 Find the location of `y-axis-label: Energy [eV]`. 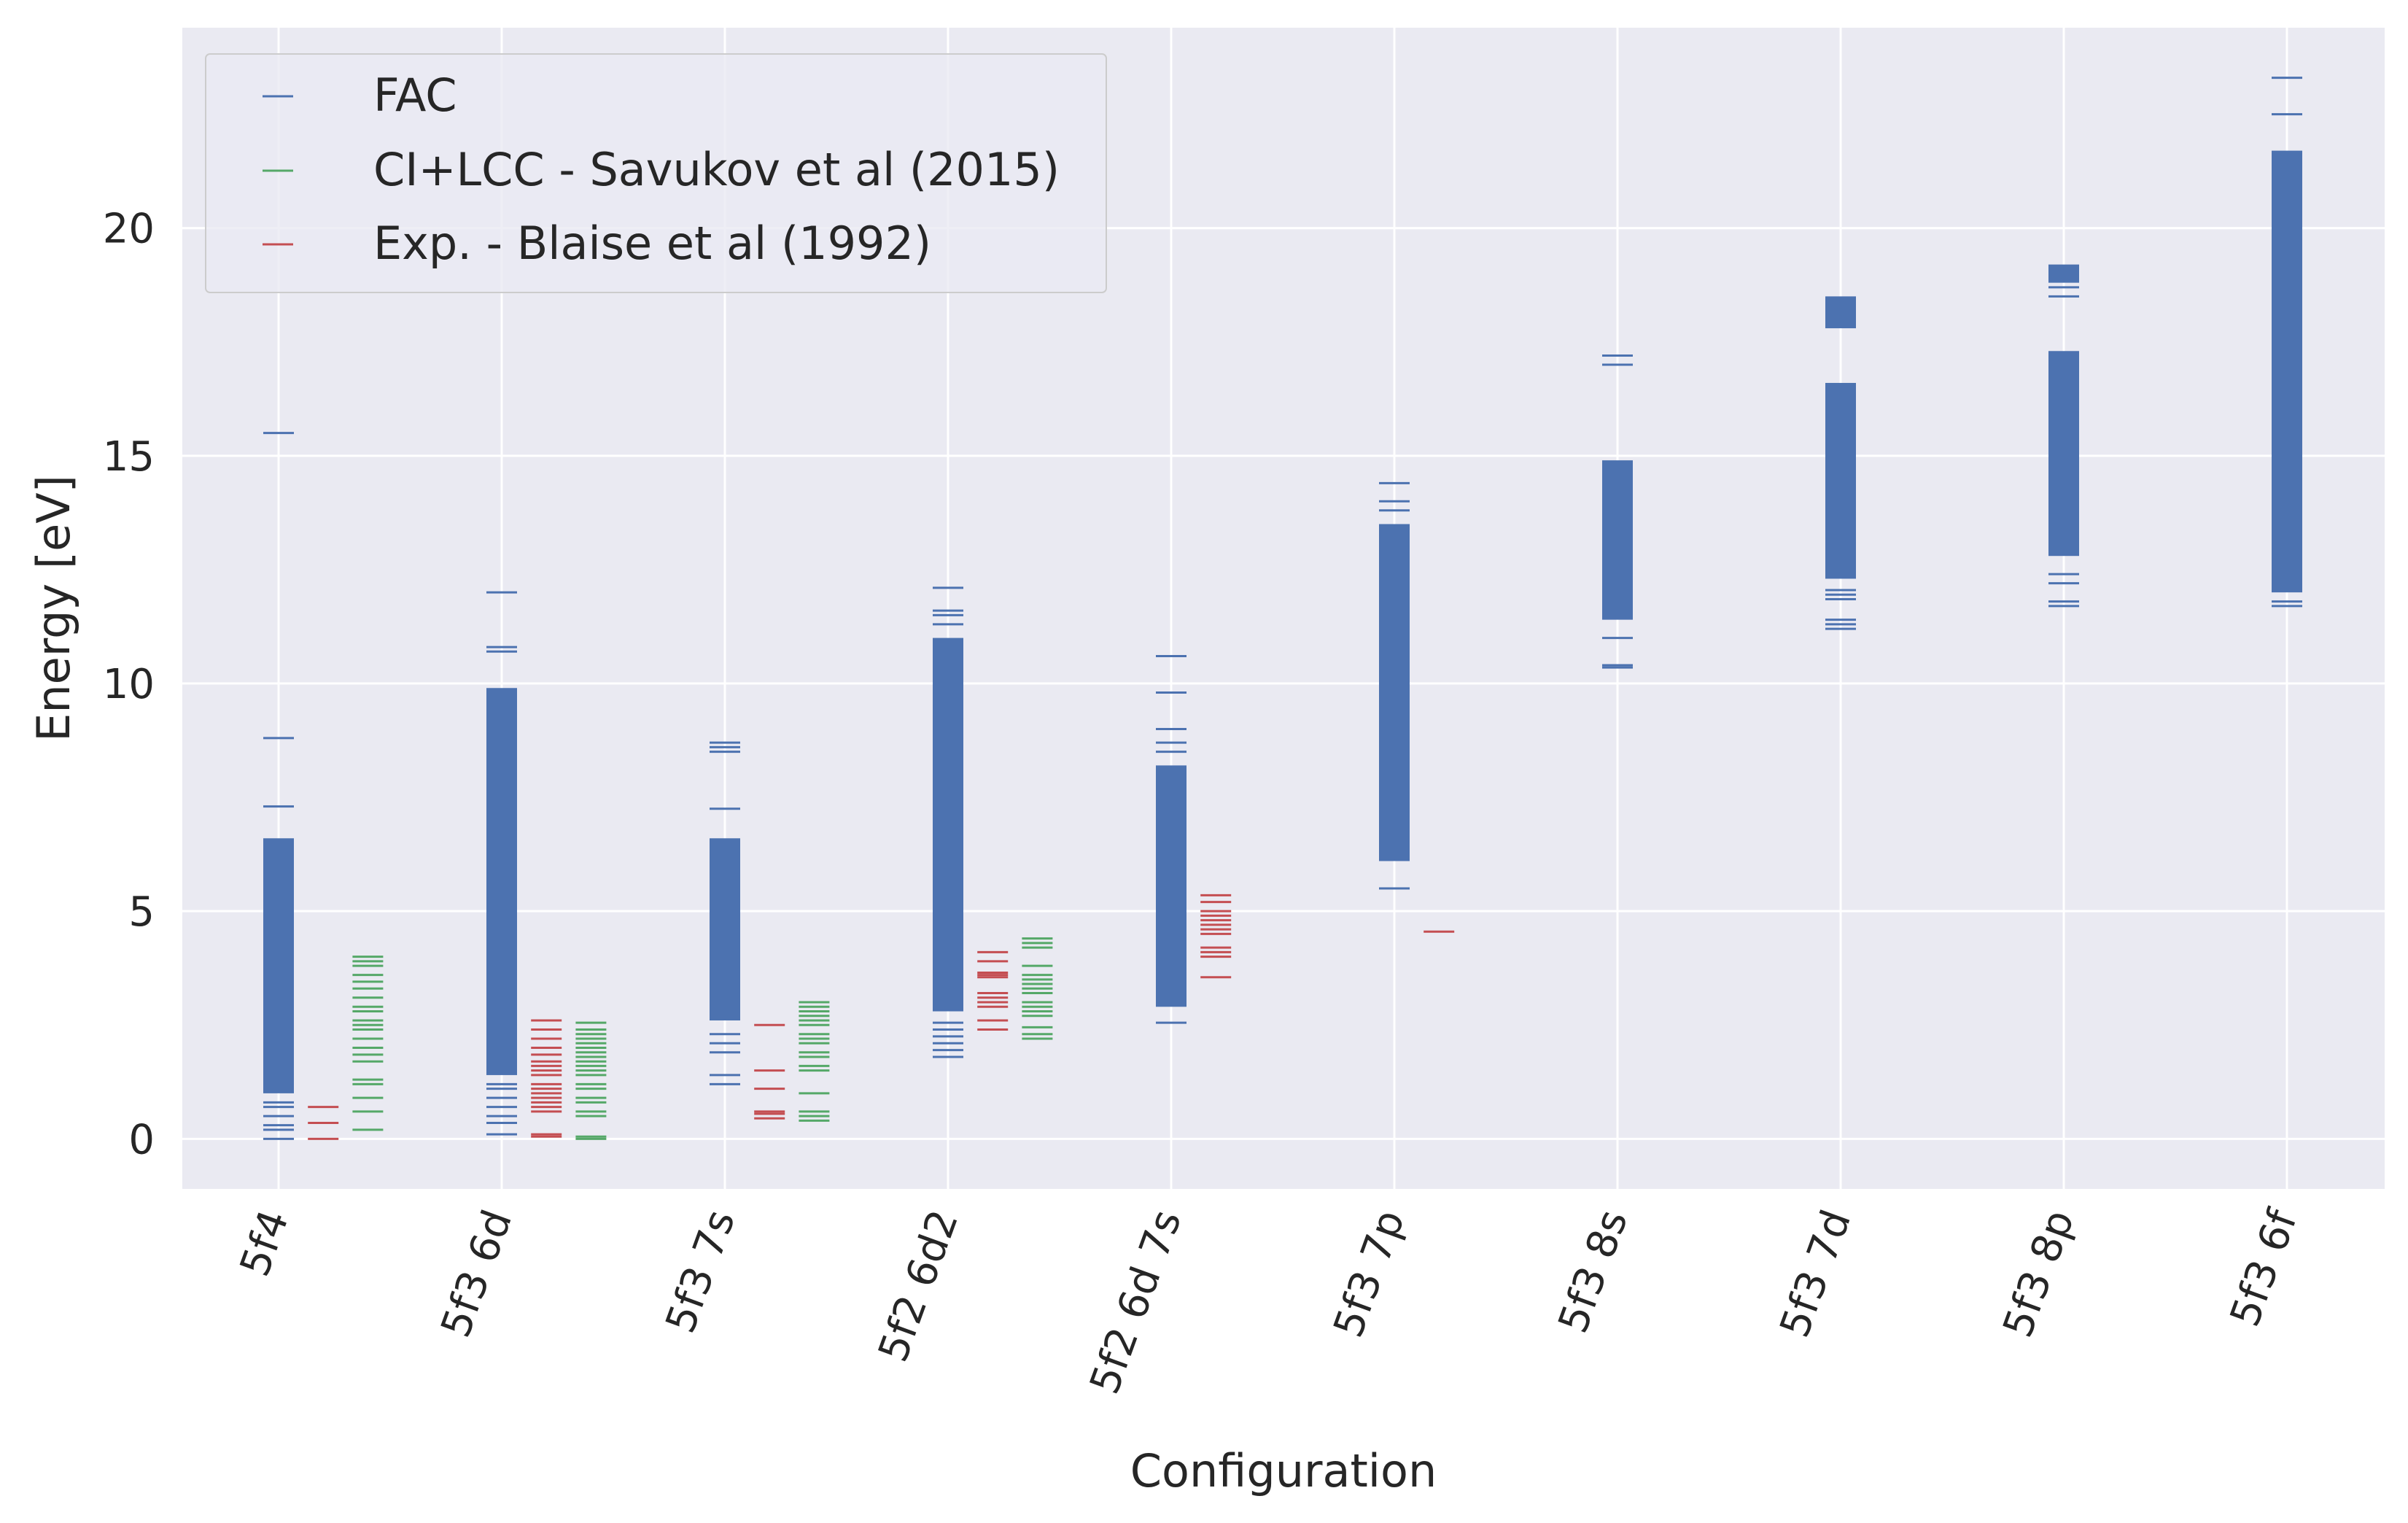

y-axis-label: Energy [eV] is located at coordinates (53, 608).